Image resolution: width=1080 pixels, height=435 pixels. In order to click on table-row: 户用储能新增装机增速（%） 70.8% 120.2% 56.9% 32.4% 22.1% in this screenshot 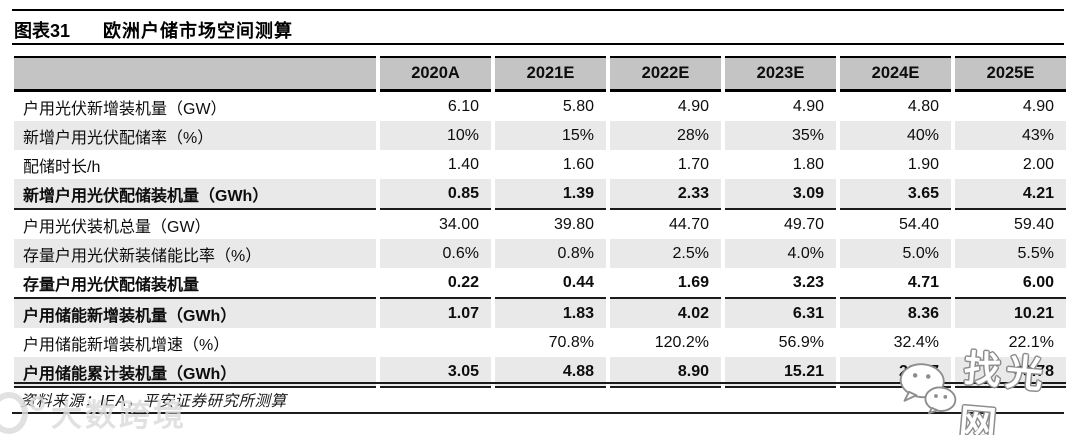, I will do `click(540, 342)`.